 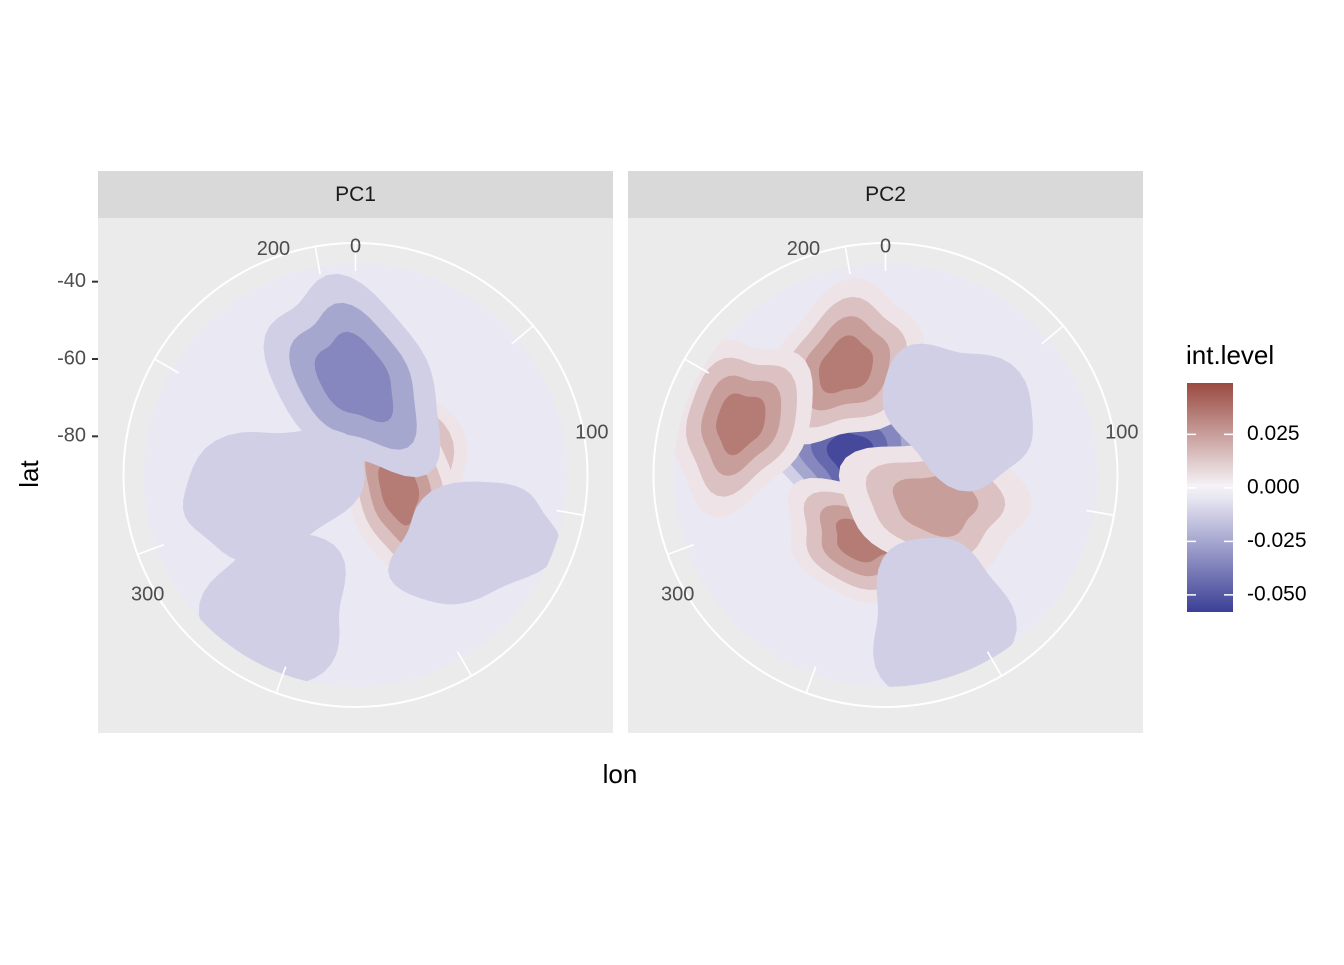 I want to click on legend-tick-label: 0.000, so click(x=1273, y=486).